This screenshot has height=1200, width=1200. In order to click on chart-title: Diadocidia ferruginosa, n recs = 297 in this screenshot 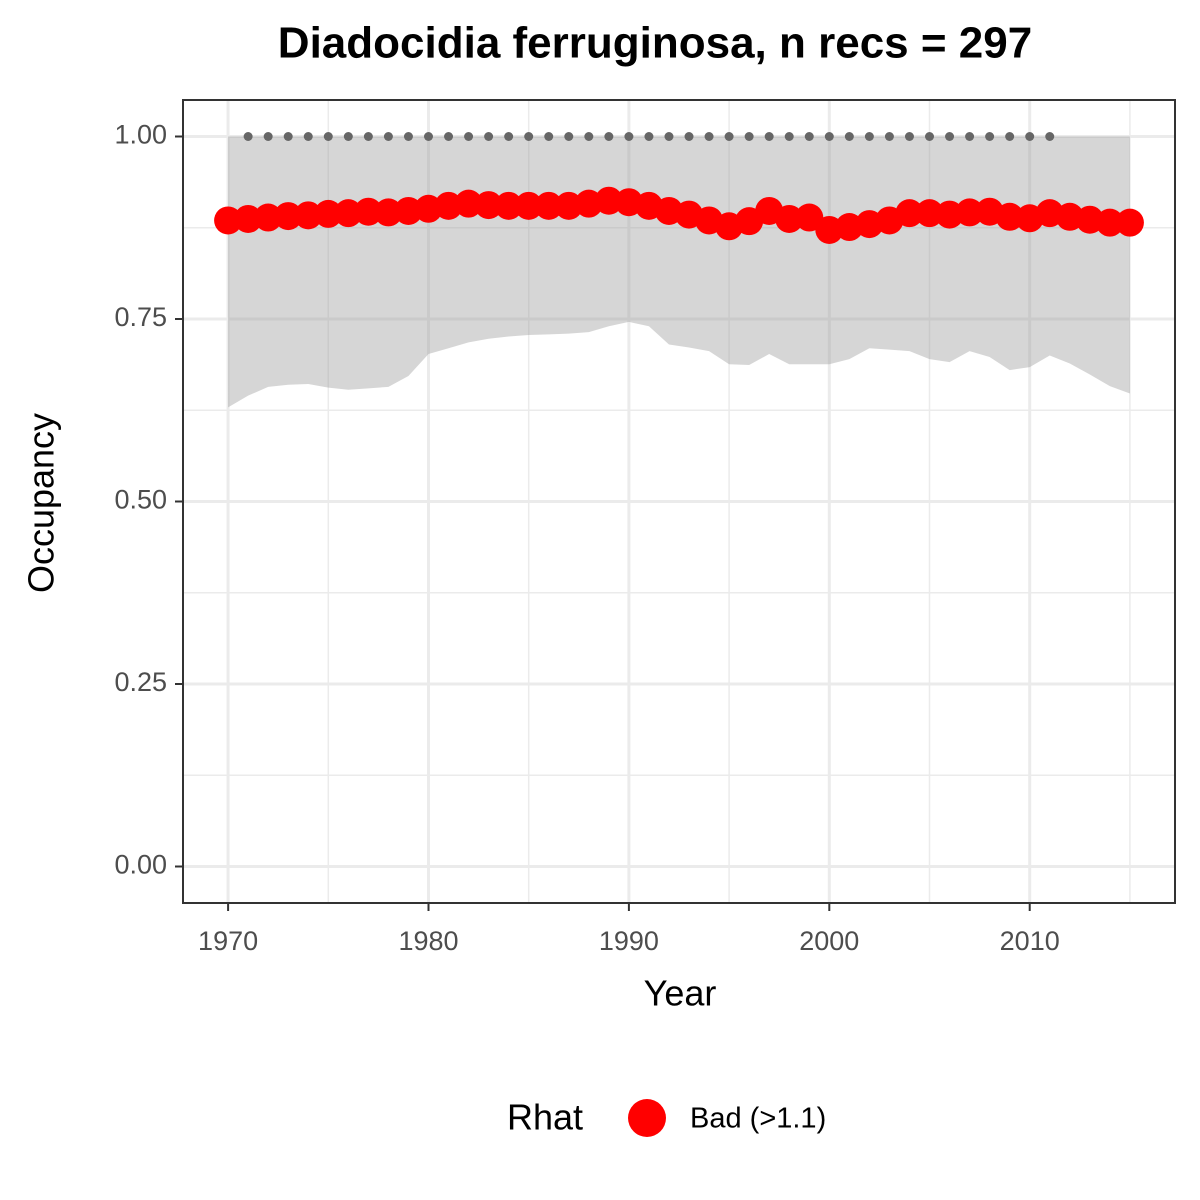, I will do `click(655, 43)`.